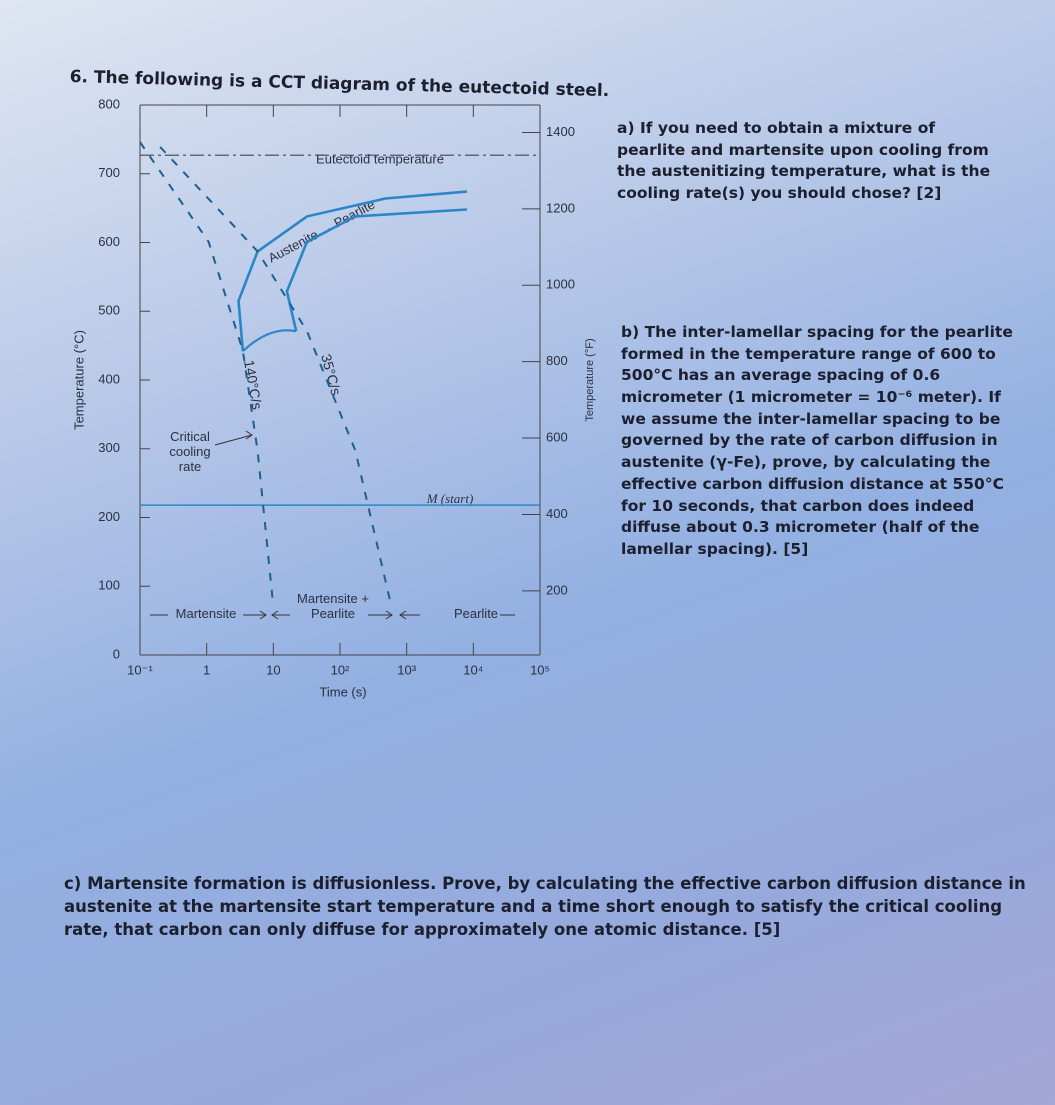 This screenshot has height=1105, width=1055. Describe the element at coordinates (206, 613) in the screenshot. I see `annotation: Martensite` at that location.